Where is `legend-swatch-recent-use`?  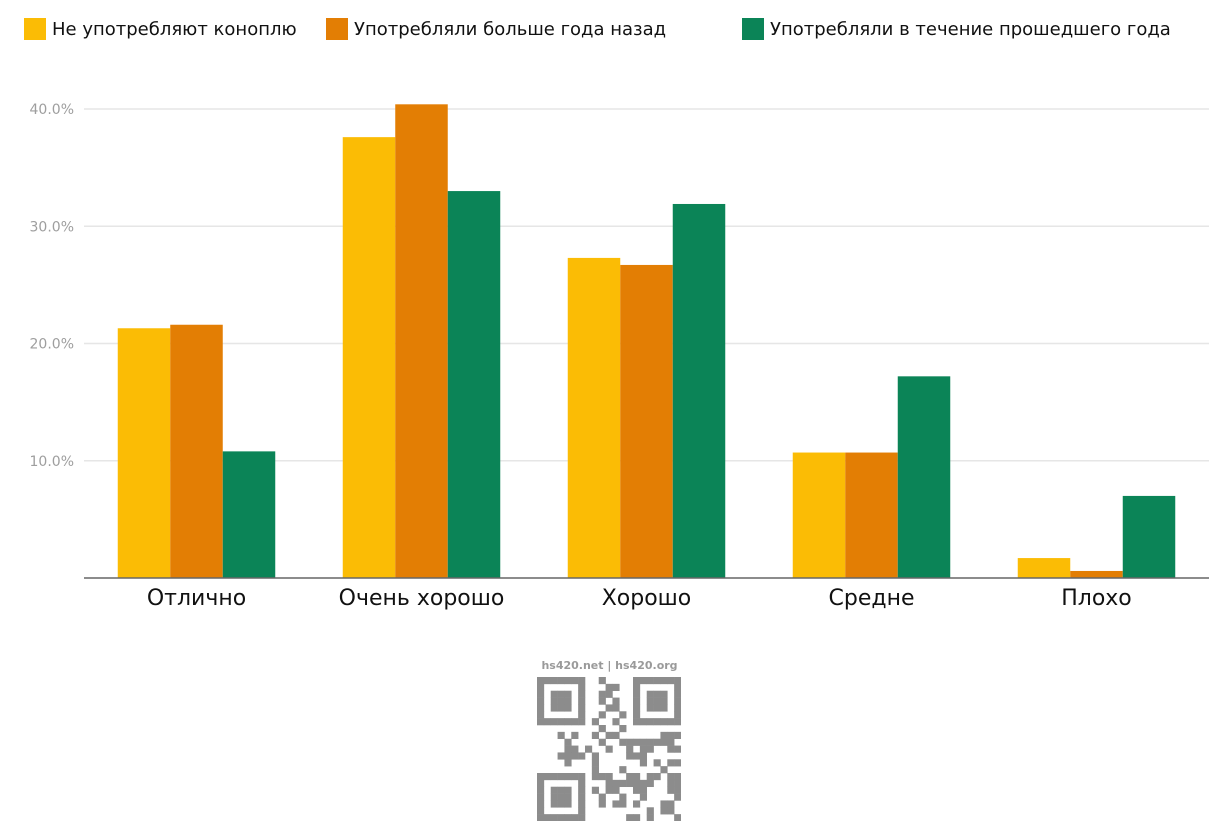 legend-swatch-recent-use is located at coordinates (753, 29).